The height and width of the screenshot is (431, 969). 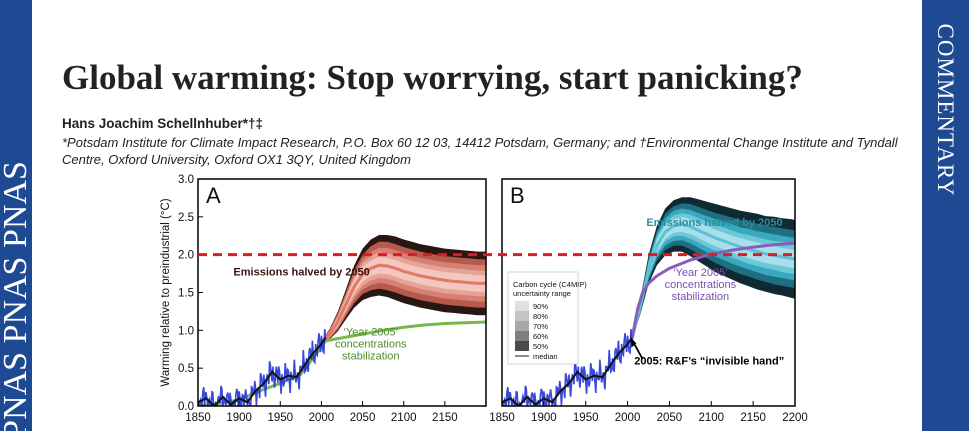 What do you see at coordinates (16, 215) in the screenshot?
I see `journal-side-band: PNAS PNAS PNAS` at bounding box center [16, 215].